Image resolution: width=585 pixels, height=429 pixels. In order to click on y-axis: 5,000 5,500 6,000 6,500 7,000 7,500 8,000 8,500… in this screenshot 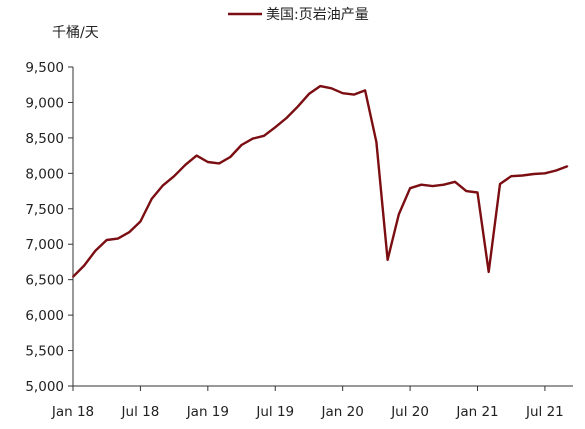, I will do `click(49, 227)`.